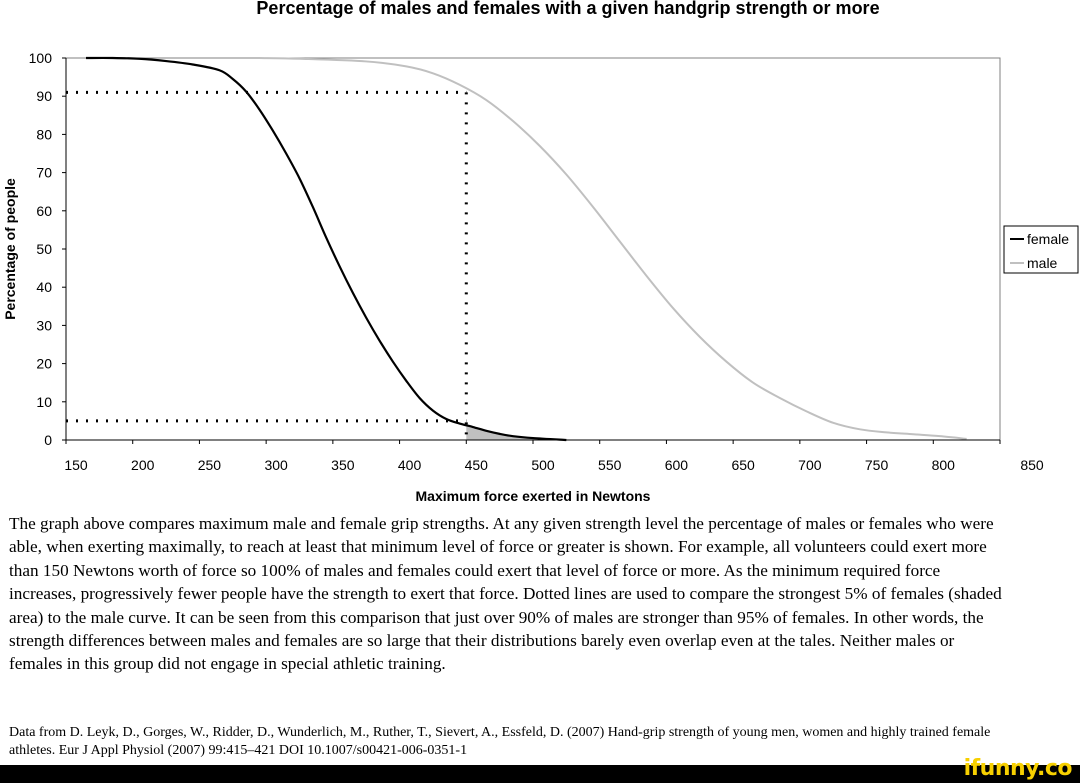 Image resolution: width=1080 pixels, height=783 pixels. What do you see at coordinates (743, 465) in the screenshot?
I see `x-tick-label: 650` at bounding box center [743, 465].